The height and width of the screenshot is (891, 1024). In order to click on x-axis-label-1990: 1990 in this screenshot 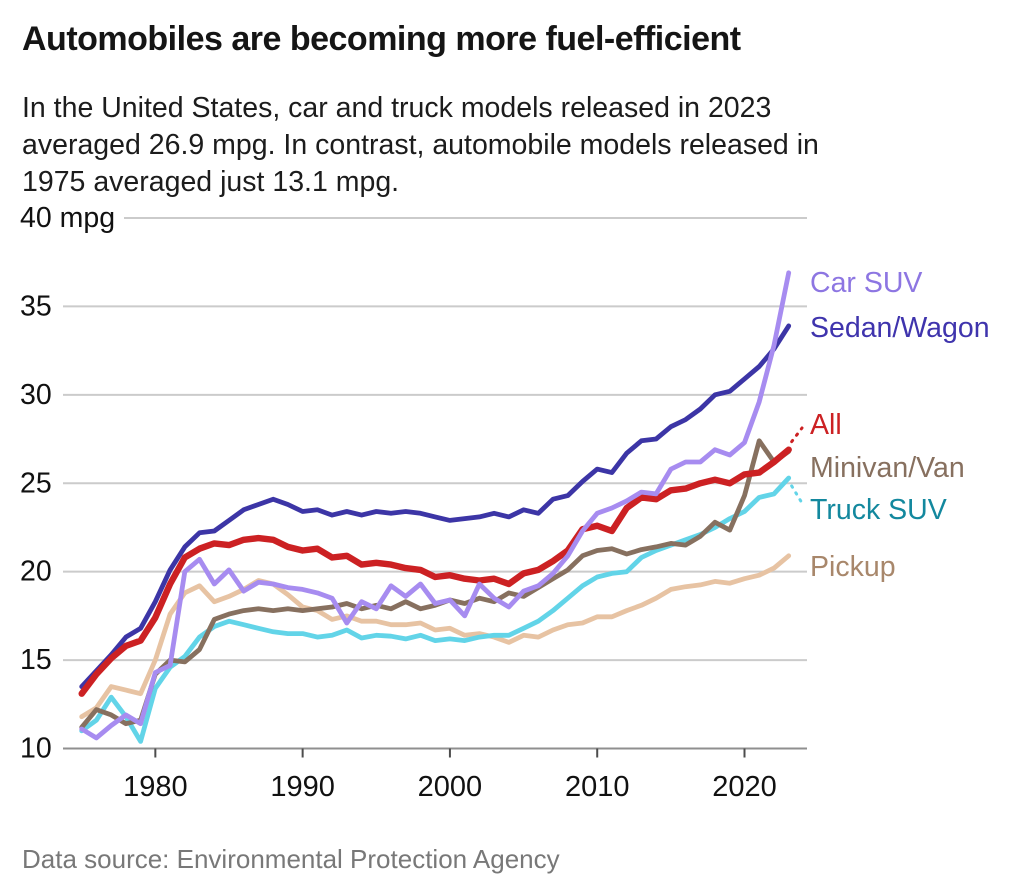, I will do `click(302, 787)`.